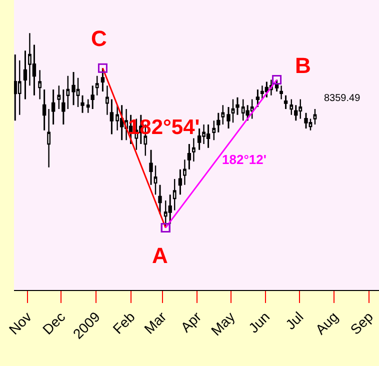 This screenshot has height=366, width=379. Describe the element at coordinates (244, 159) in the screenshot. I see `annotation: 182°12'` at that location.